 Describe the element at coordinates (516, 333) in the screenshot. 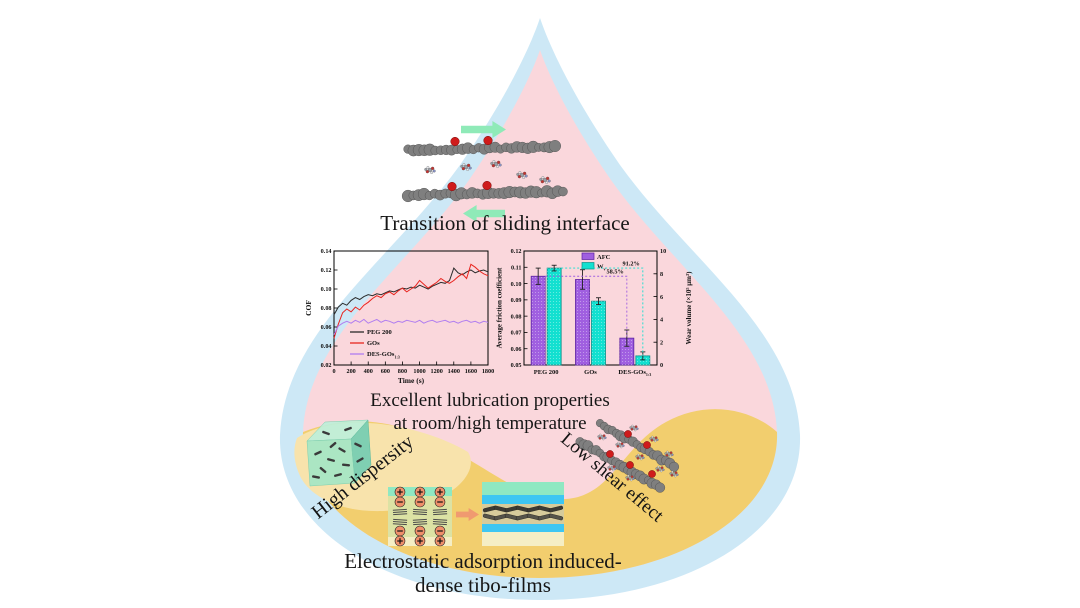

I see `svg-text: 0.07` at that location.